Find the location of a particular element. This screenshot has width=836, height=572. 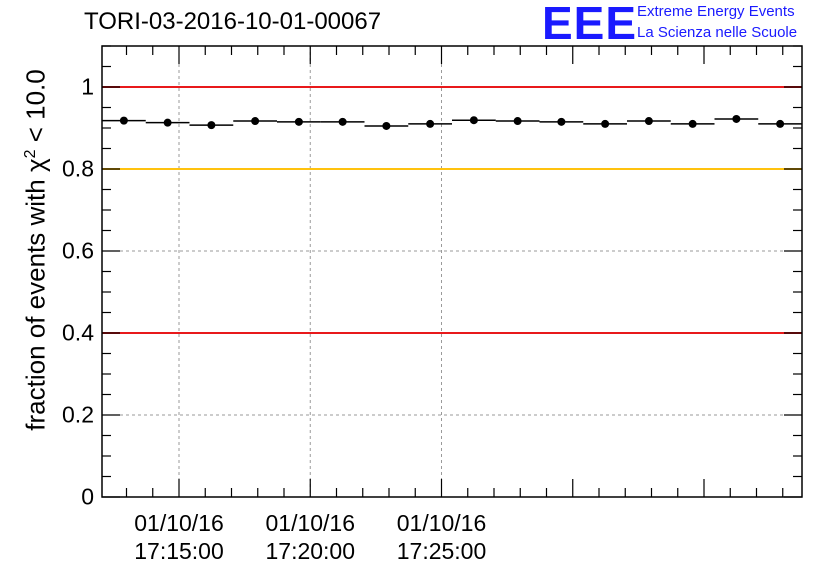

x-tick-time: 17:15:00 is located at coordinates (179, 551).